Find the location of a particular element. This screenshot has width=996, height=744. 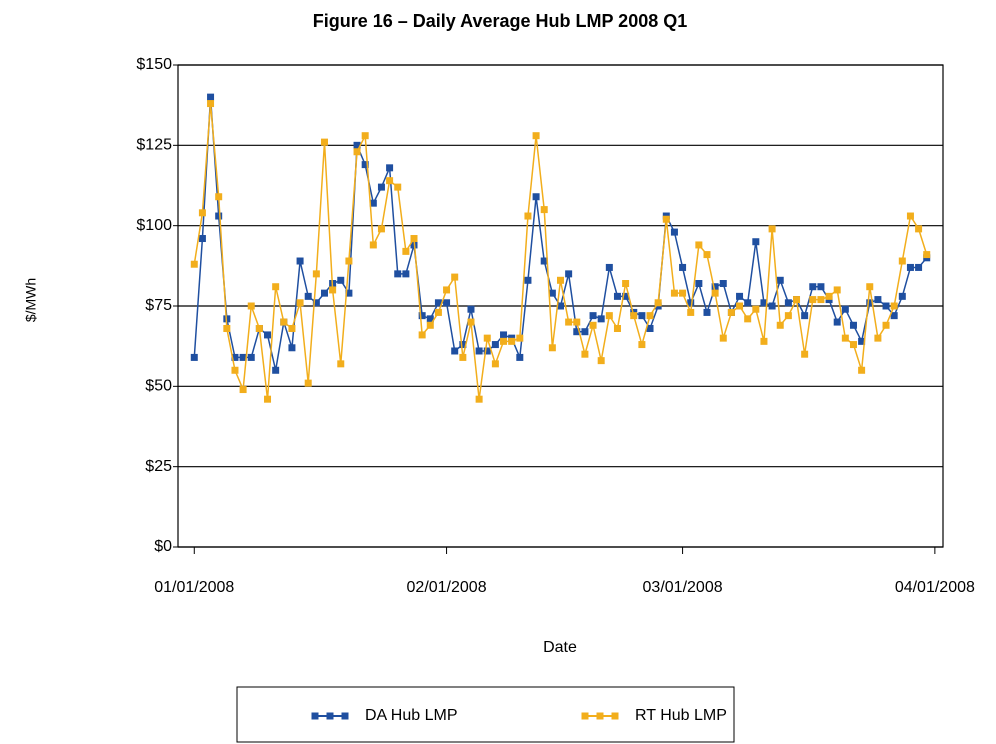

x-tick-label: 04/01/2008 is located at coordinates (935, 587).